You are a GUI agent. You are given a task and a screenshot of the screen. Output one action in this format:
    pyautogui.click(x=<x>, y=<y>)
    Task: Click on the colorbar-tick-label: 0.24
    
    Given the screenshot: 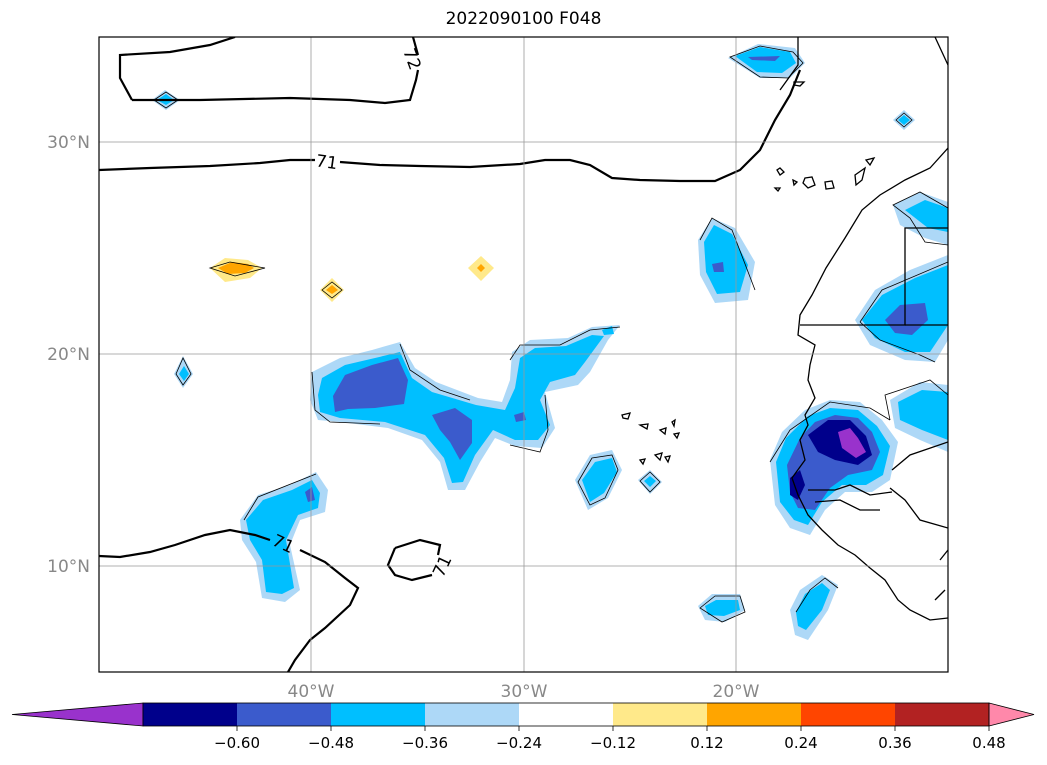 What is the action you would take?
    pyautogui.click(x=800, y=743)
    